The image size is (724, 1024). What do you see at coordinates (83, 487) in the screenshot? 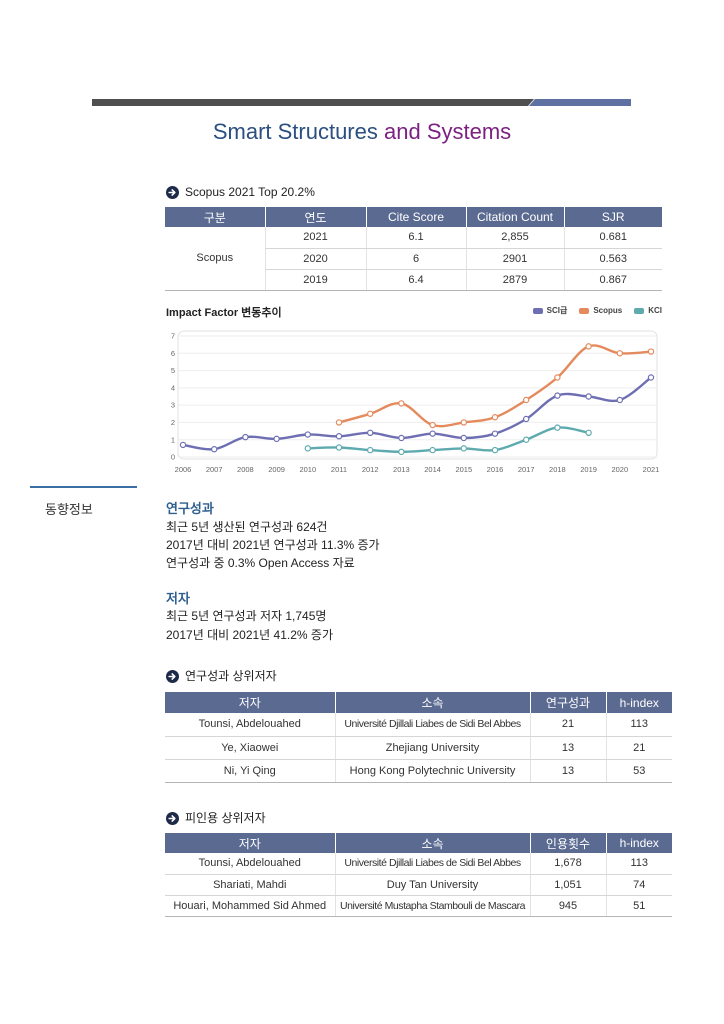
I see `sidebar-rule` at bounding box center [83, 487].